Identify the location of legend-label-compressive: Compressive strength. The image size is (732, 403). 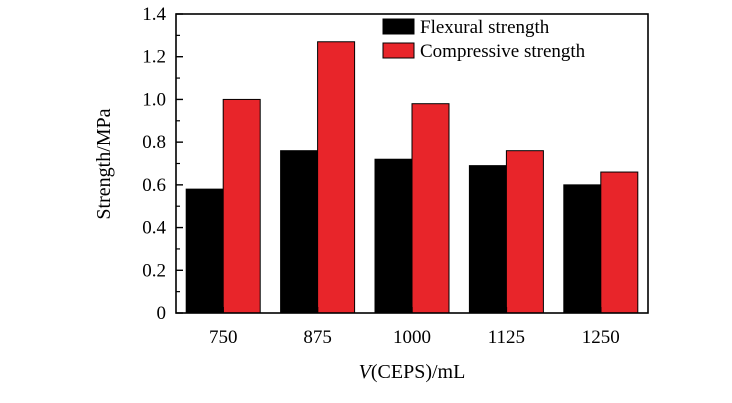
(503, 51).